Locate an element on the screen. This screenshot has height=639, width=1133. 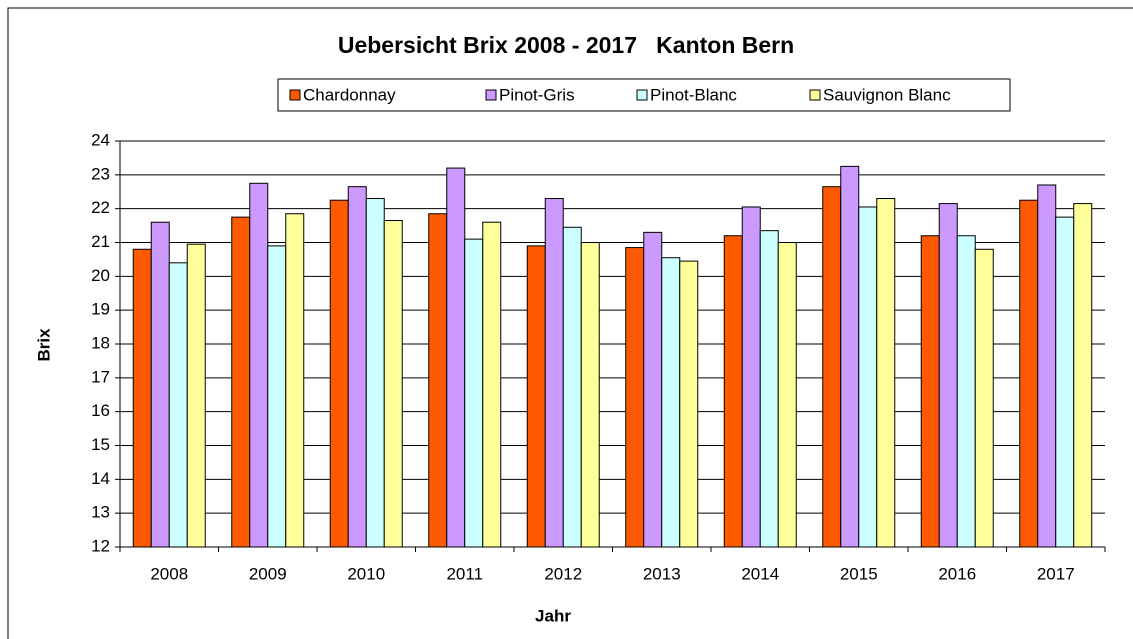
y-tick-label: 15 is located at coordinates (100, 444).